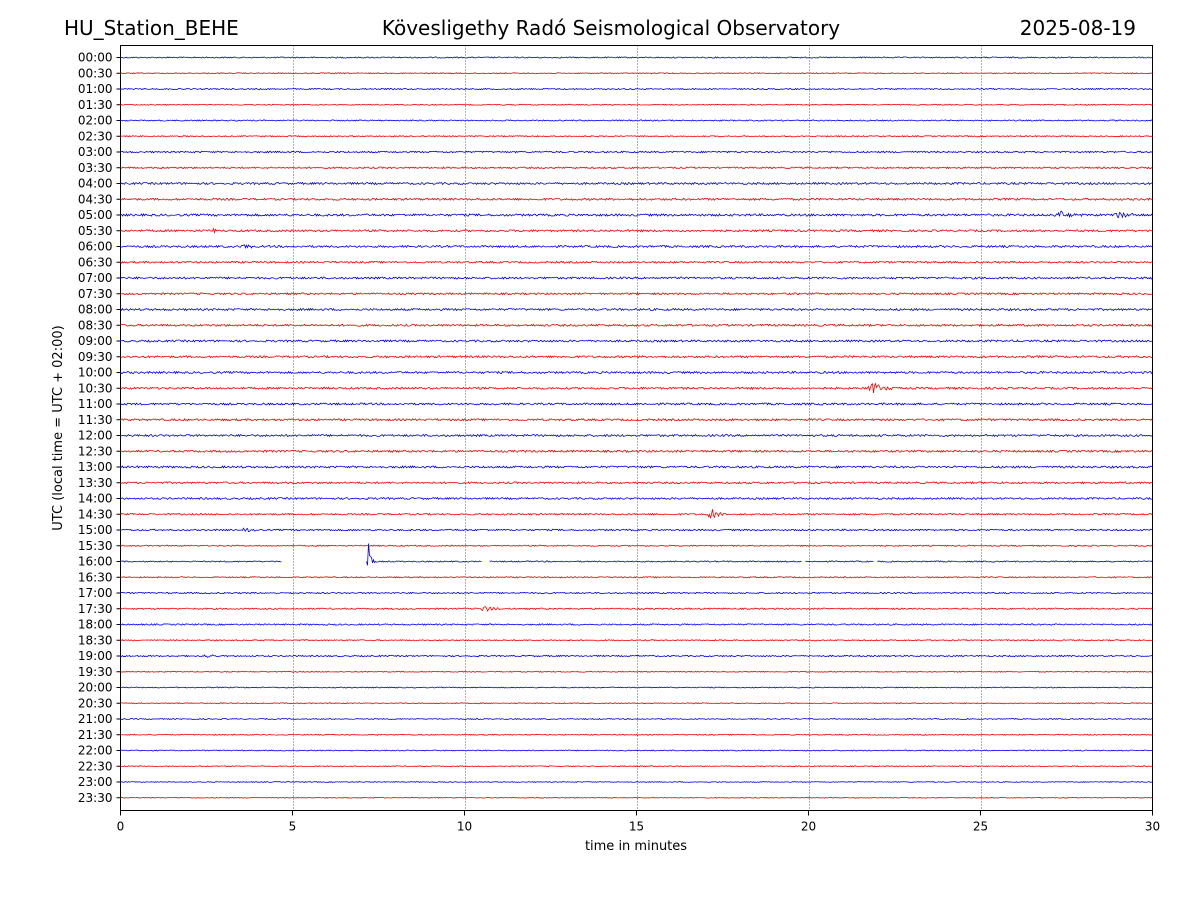  Describe the element at coordinates (95, 152) in the screenshot. I see `y-tick-label: 03:00` at that location.